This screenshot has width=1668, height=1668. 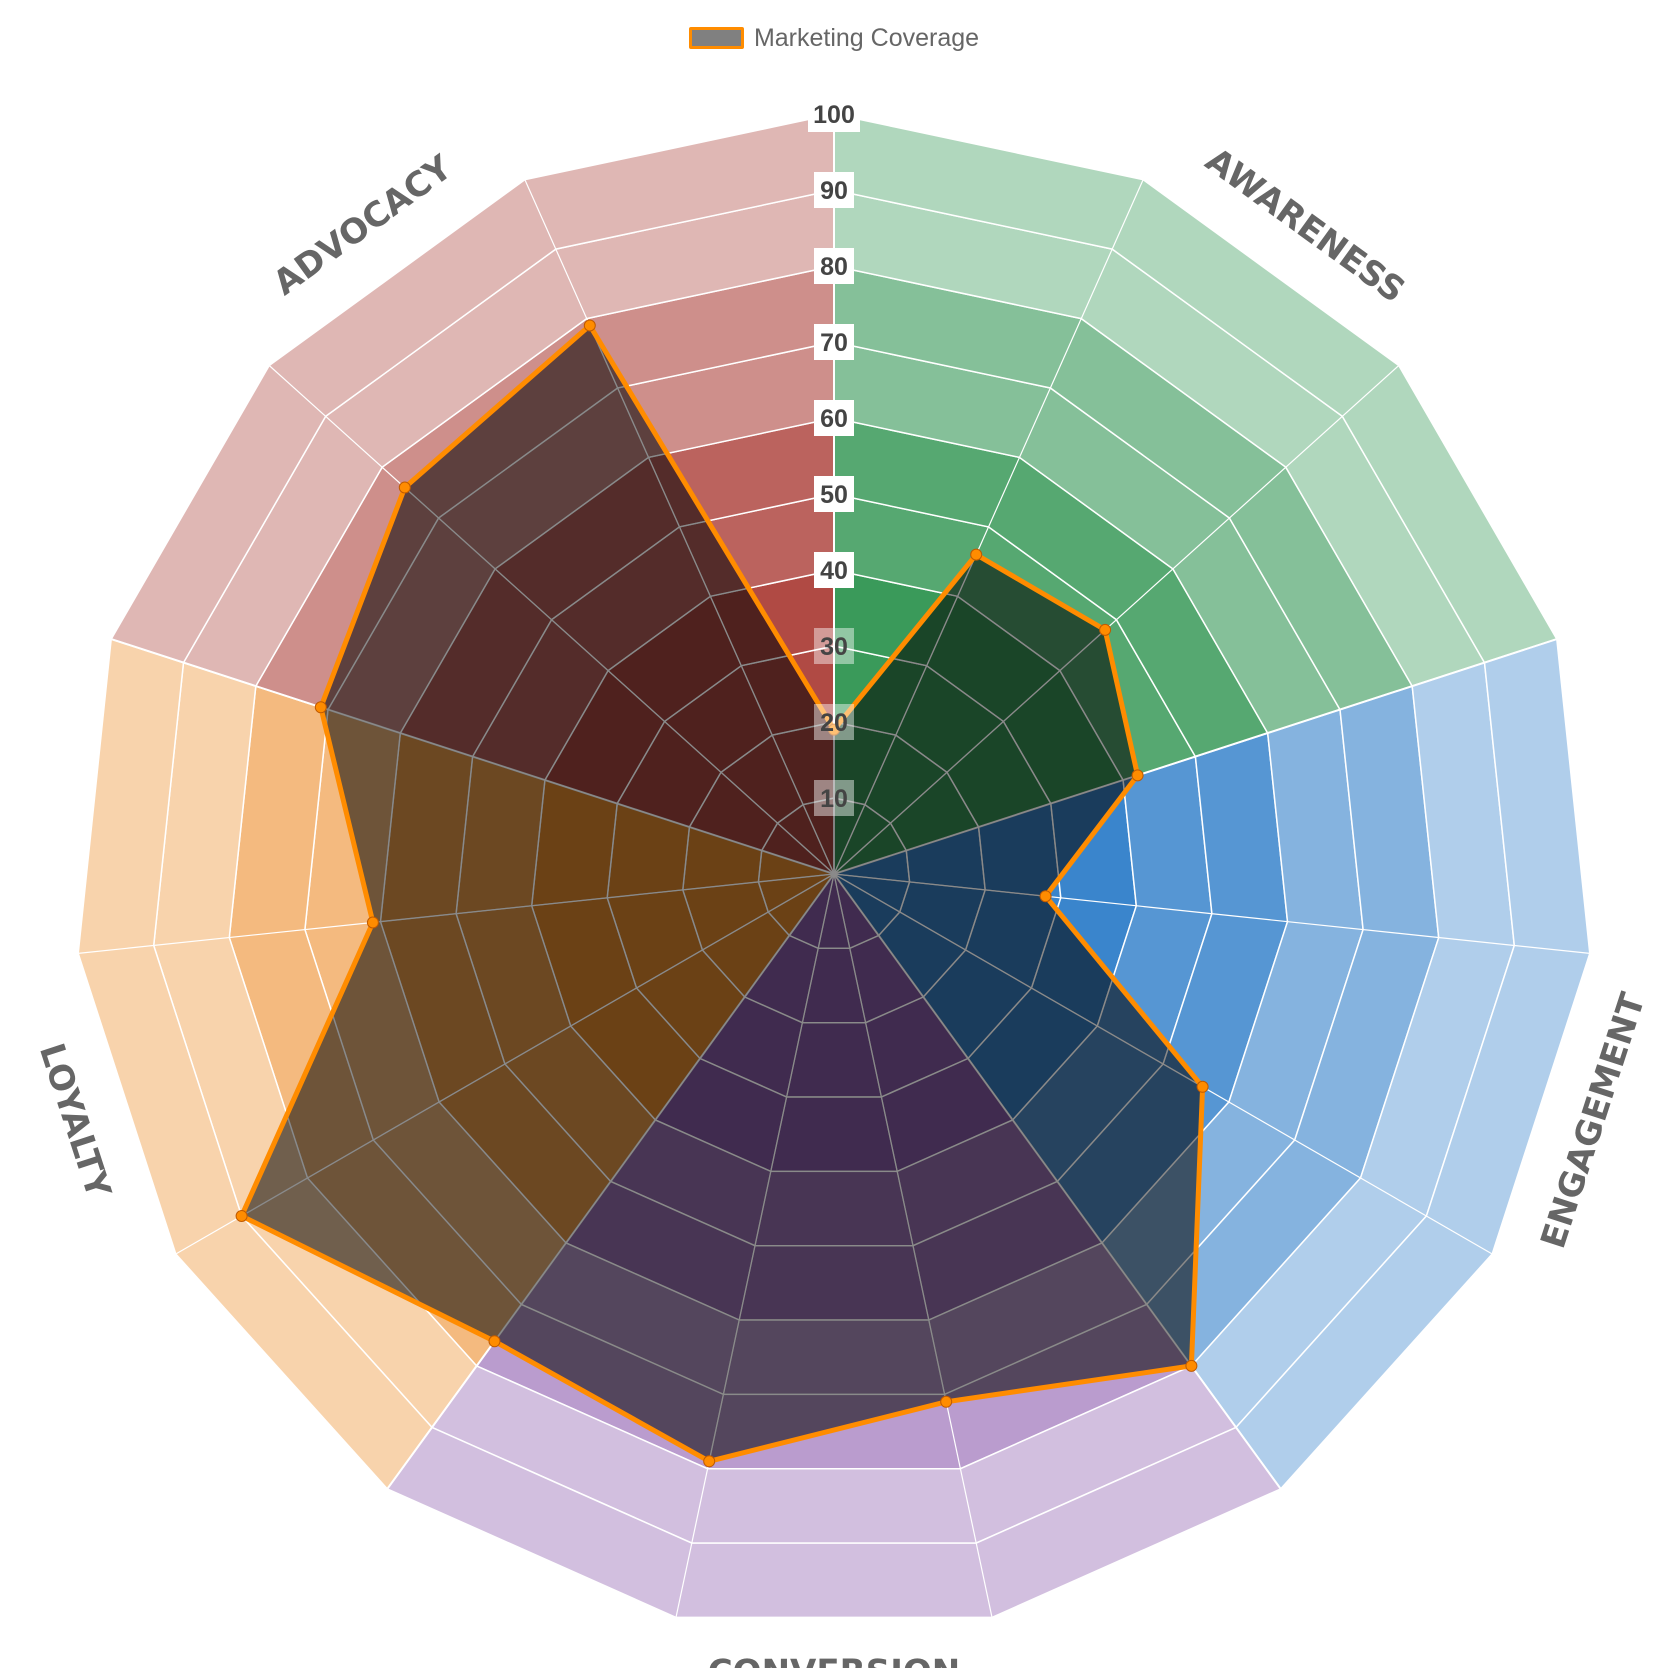 I want to click on tick-label: 20, so click(x=834, y=723).